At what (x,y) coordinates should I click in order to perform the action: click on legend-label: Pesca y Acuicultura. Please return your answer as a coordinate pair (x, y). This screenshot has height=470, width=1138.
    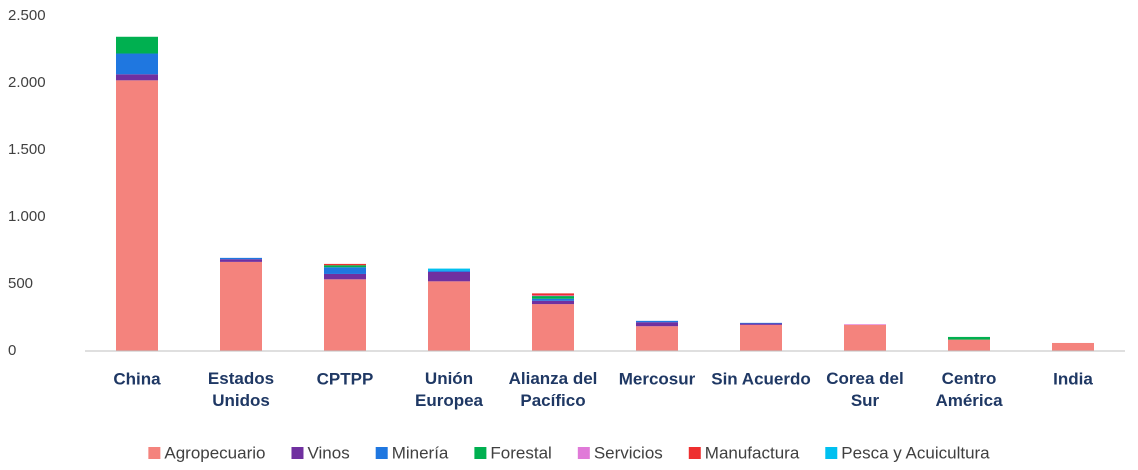
    Looking at the image, I should click on (915, 452).